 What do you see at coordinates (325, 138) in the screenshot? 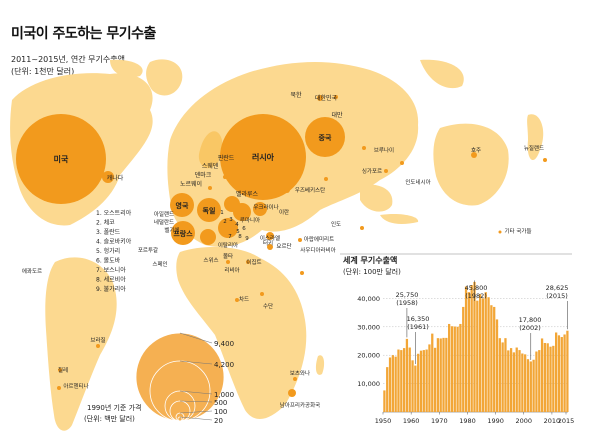
I see `country-label: 중국` at bounding box center [325, 138].